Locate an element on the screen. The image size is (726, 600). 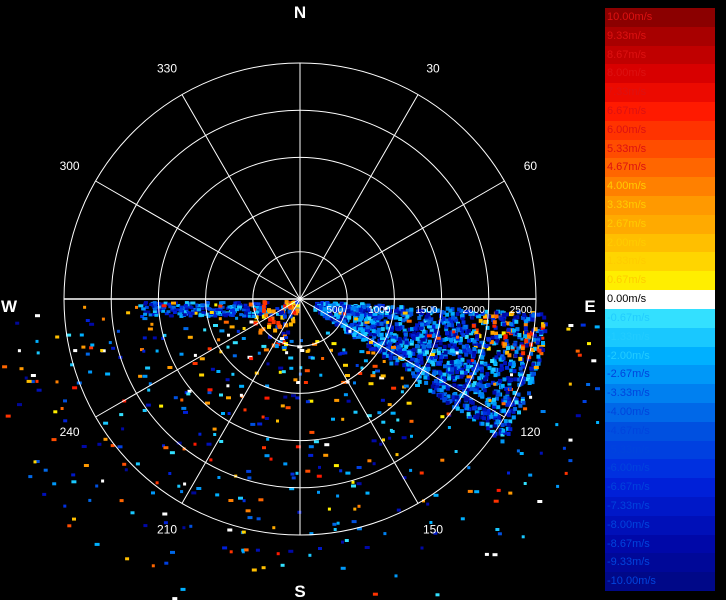
legend-entry: -2.00m/s is located at coordinates (660, 356).